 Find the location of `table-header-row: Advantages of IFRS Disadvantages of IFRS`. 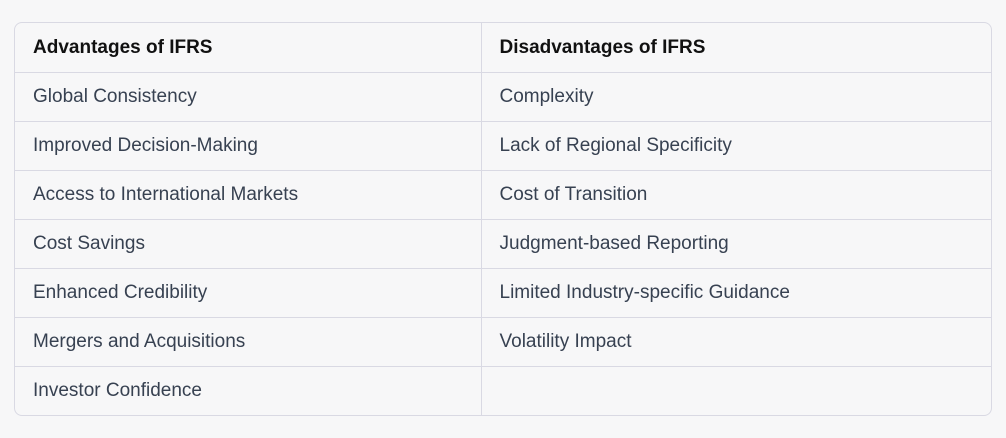

table-header-row: Advantages of IFRS Disadvantages of IFRS is located at coordinates (503, 48).